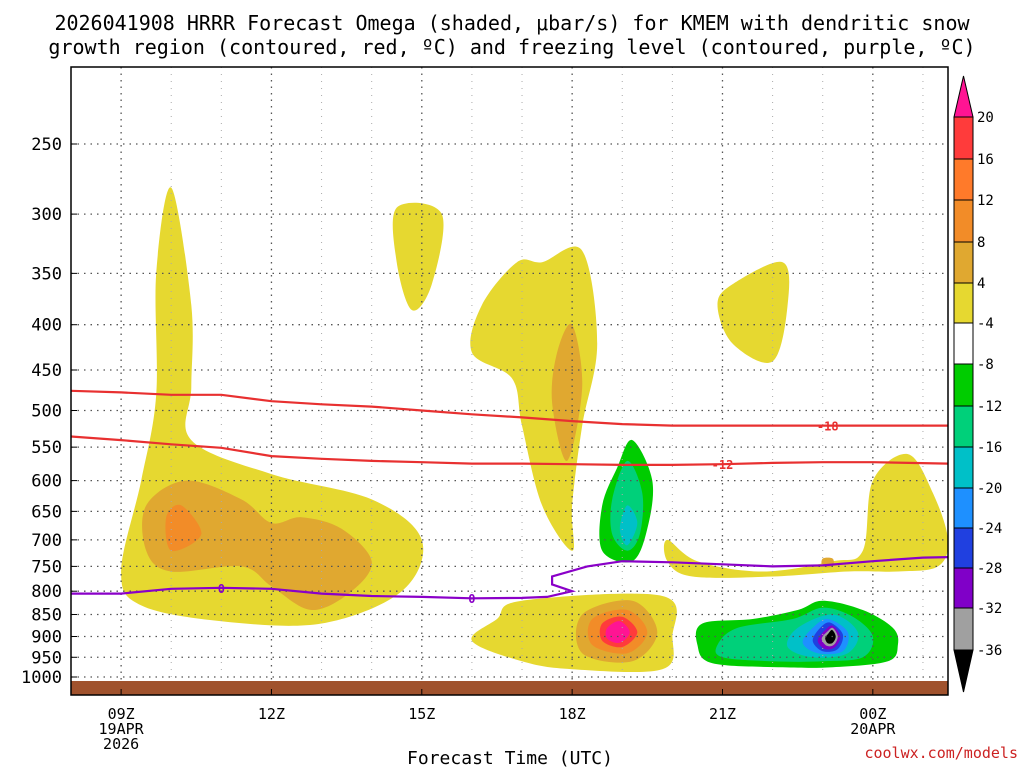  What do you see at coordinates (46, 567) in the screenshot?
I see `y-tick-label: 750` at bounding box center [46, 567].